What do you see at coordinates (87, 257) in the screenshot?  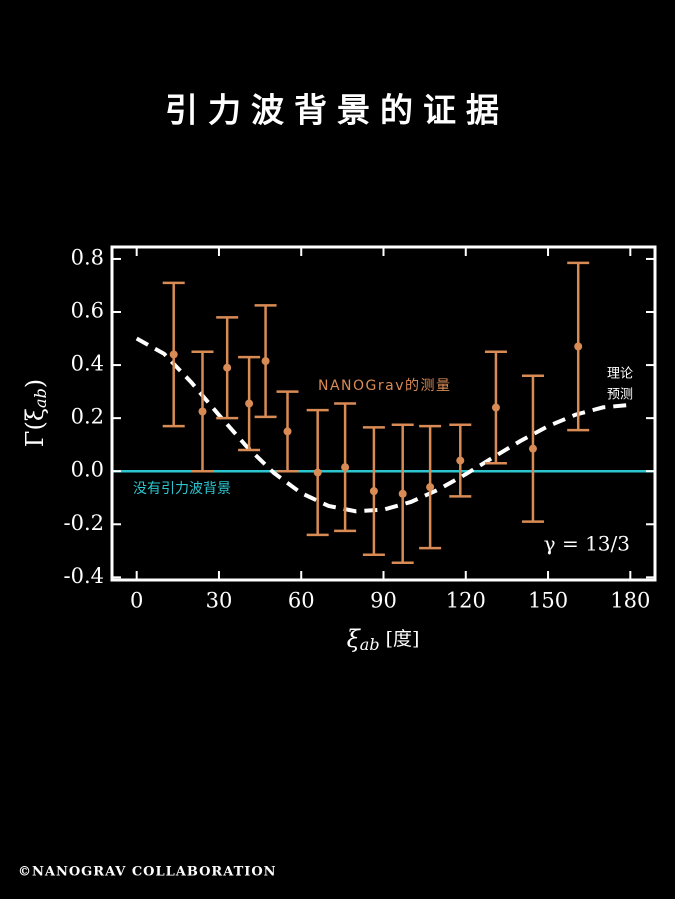 I see `y-tick-label: 0.8` at bounding box center [87, 257].